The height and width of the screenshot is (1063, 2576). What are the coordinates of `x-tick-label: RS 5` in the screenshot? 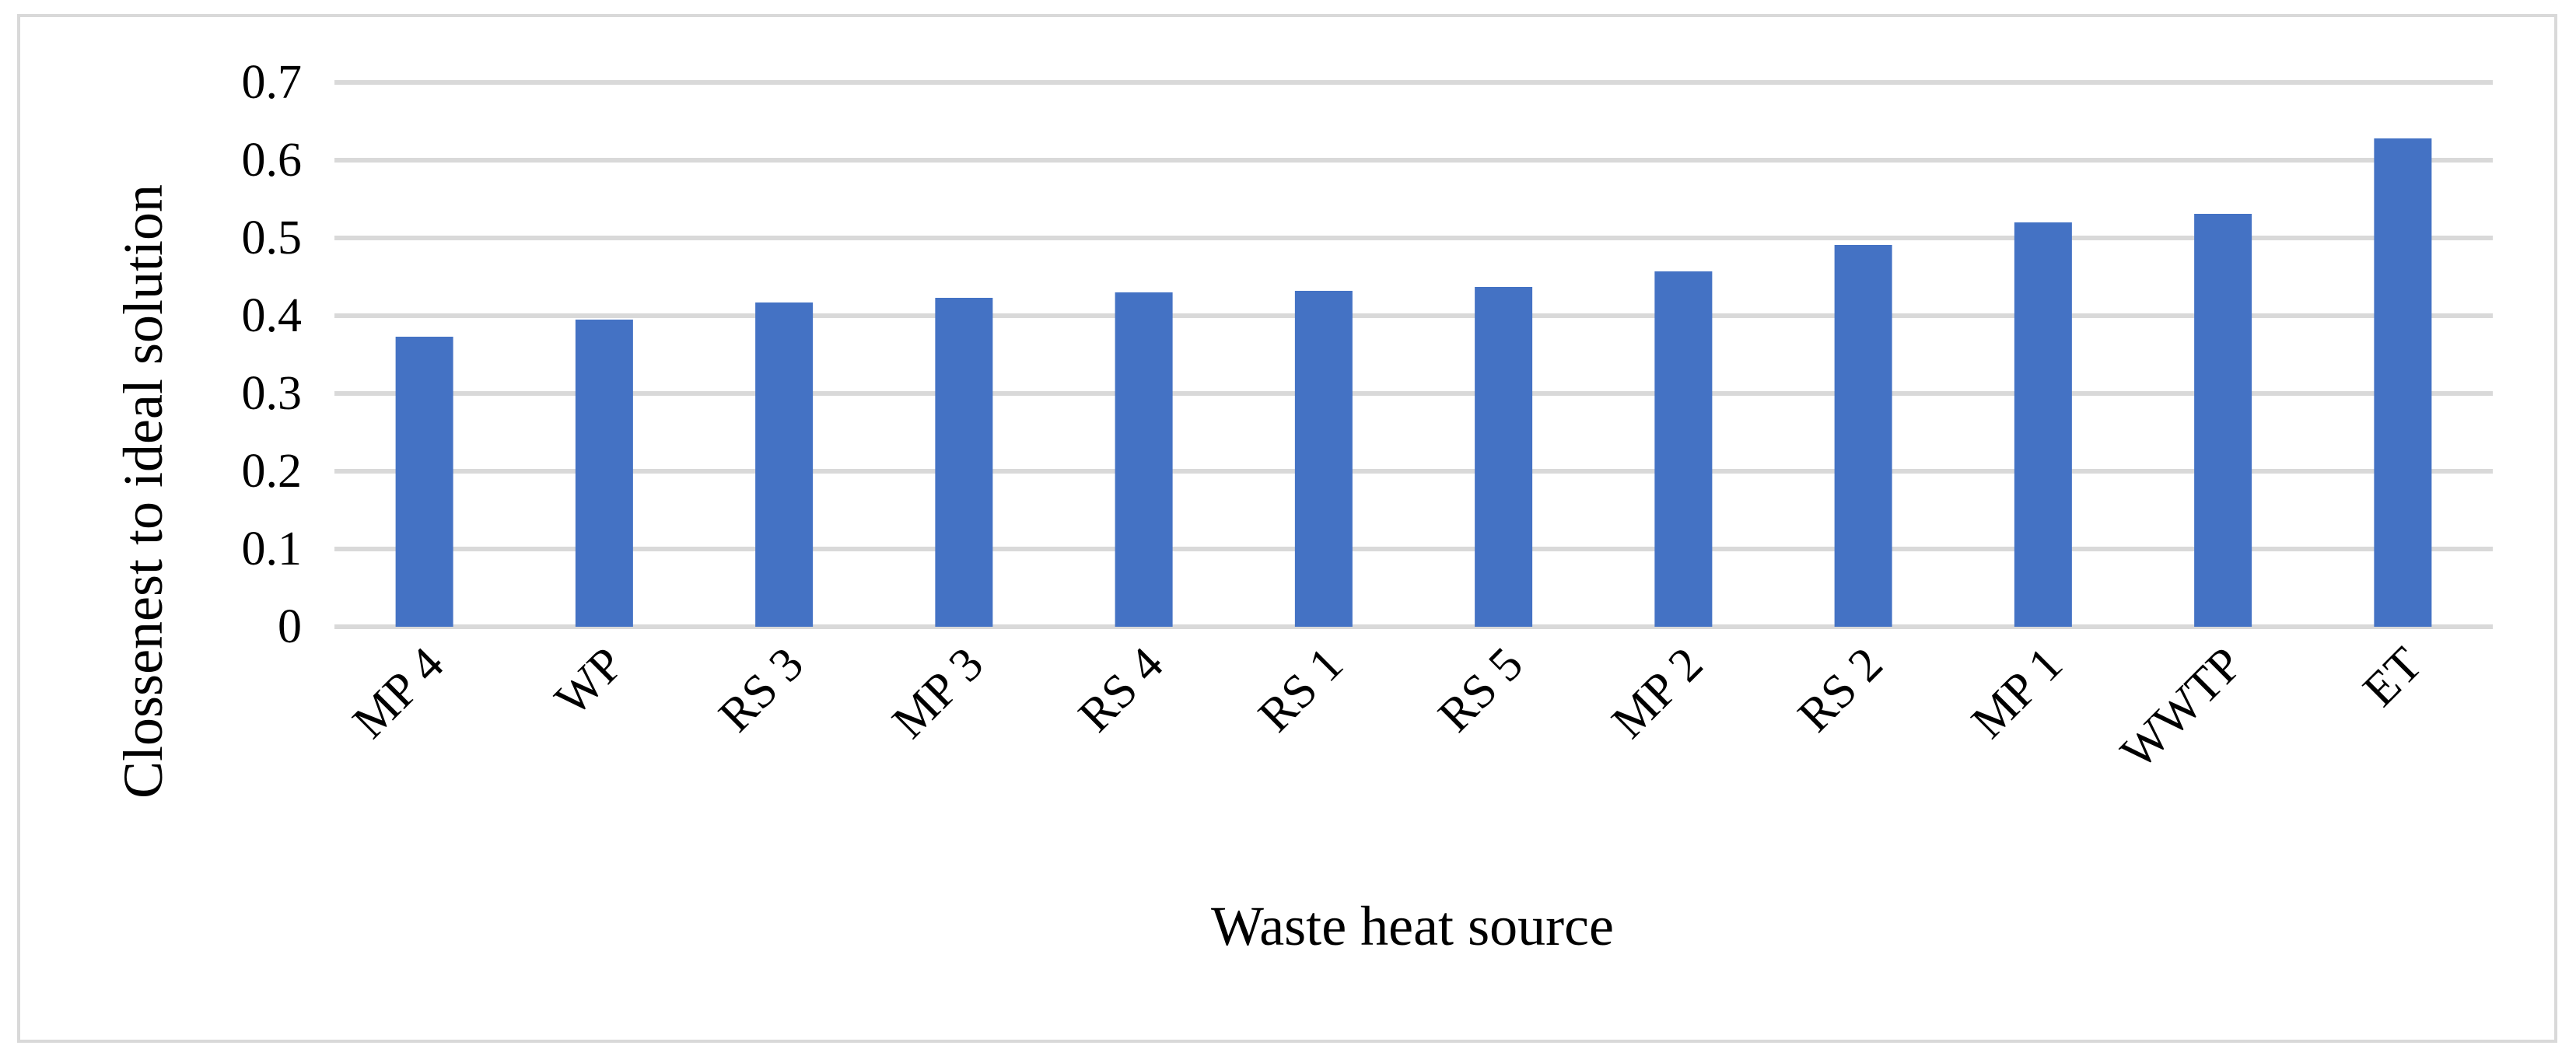 It's located at (1481, 690).